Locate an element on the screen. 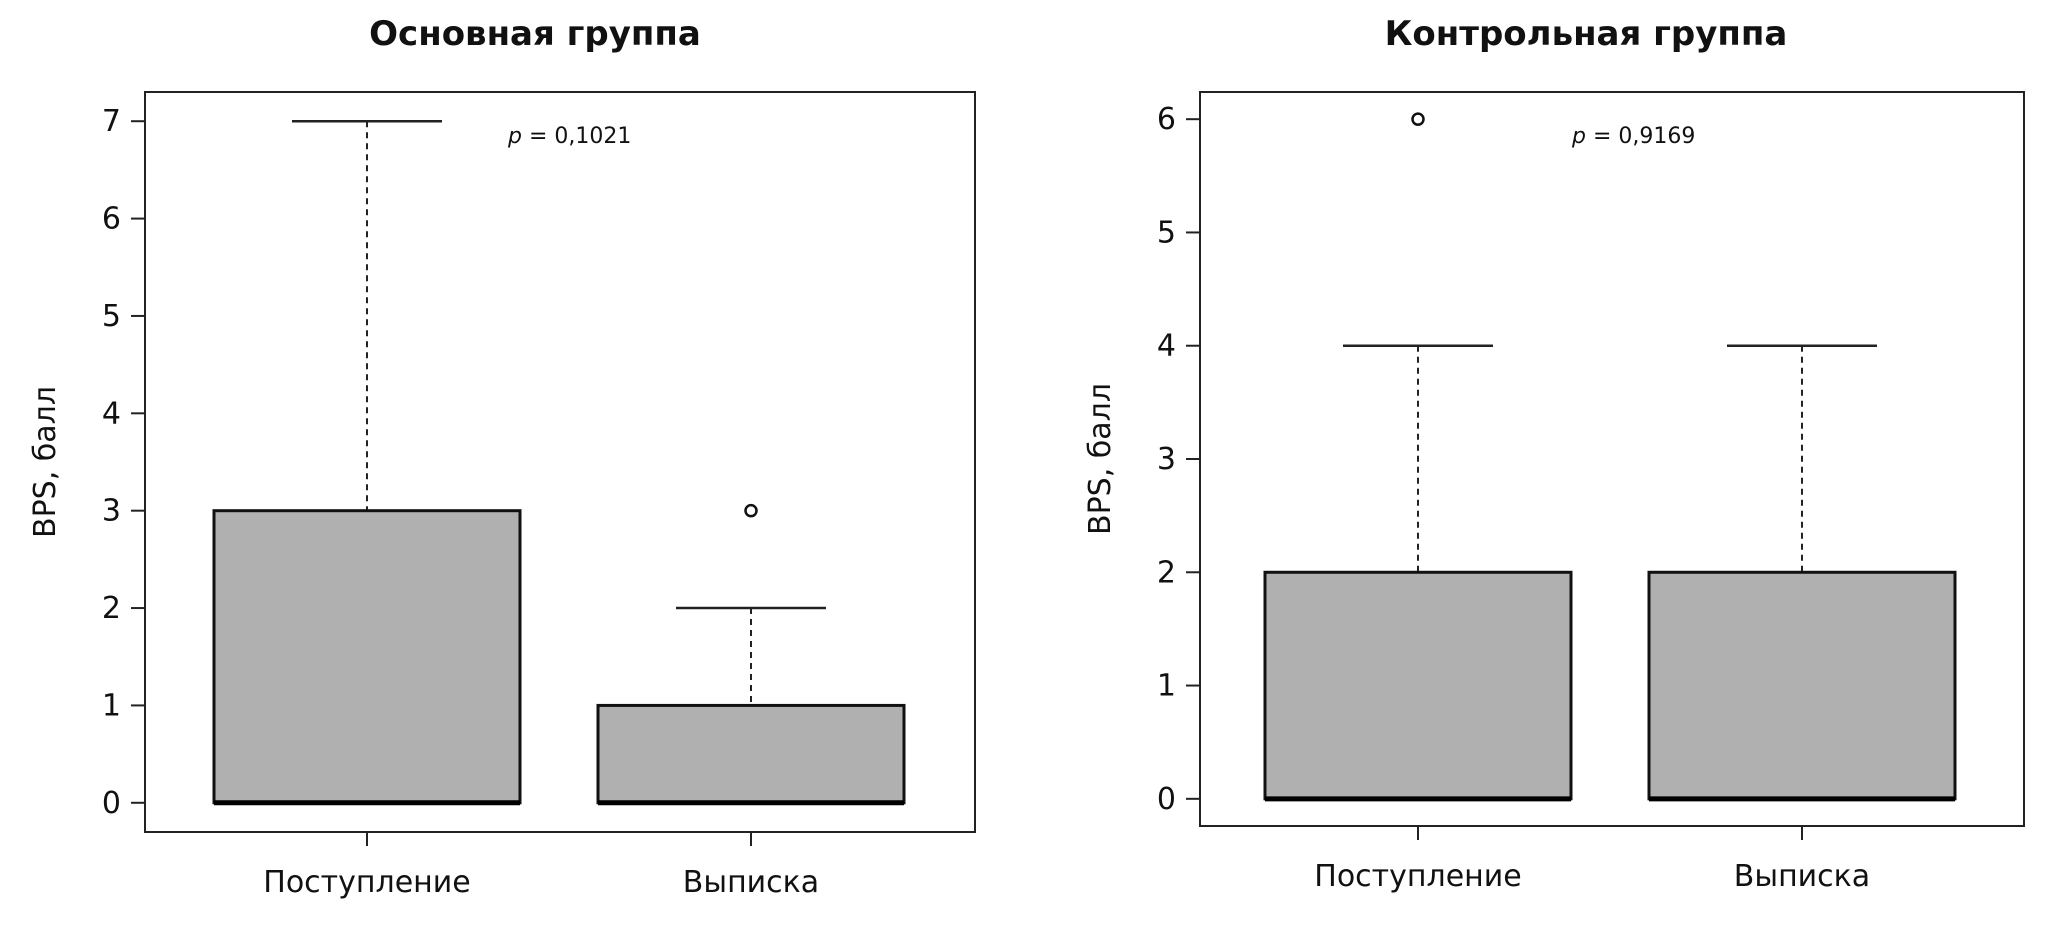  p-value-annotation: p = 0,1021 is located at coordinates (569, 136).